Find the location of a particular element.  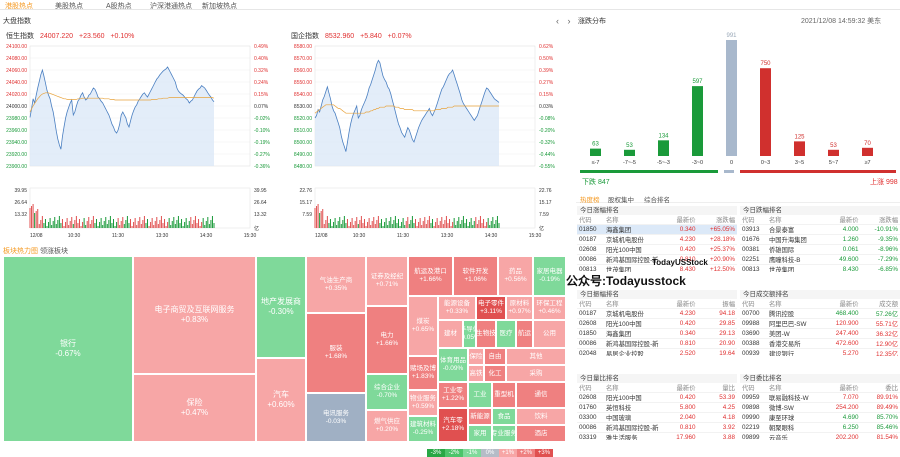

rank-cell: 8.430 is located at coordinates (842, 268).